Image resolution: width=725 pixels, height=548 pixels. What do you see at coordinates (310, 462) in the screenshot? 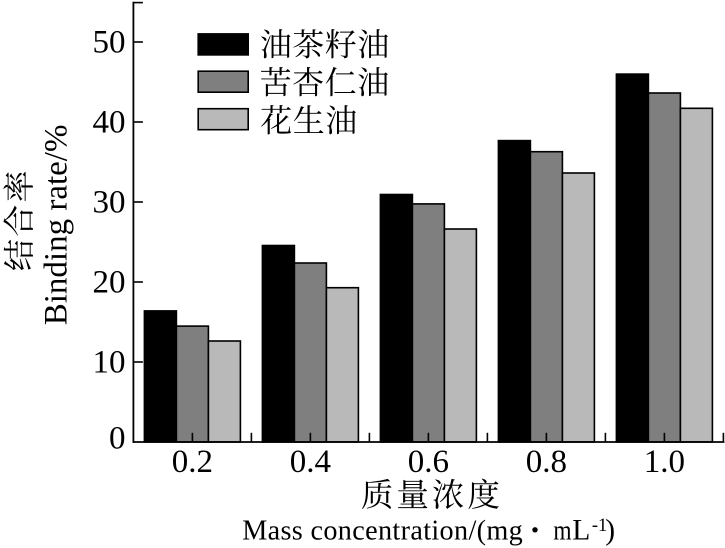
I see `svg-text: 0.4` at bounding box center [310, 462].